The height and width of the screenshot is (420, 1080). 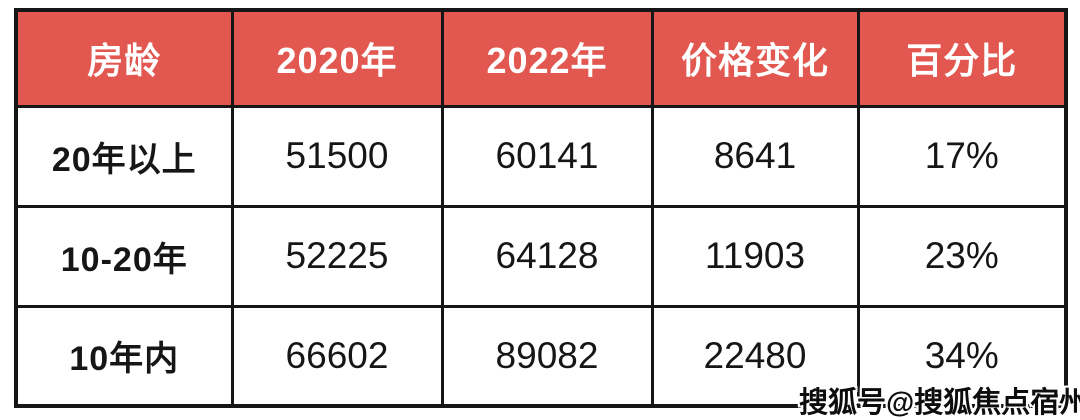 What do you see at coordinates (547, 256) in the screenshot?
I see `cell-value: 64128` at bounding box center [547, 256].